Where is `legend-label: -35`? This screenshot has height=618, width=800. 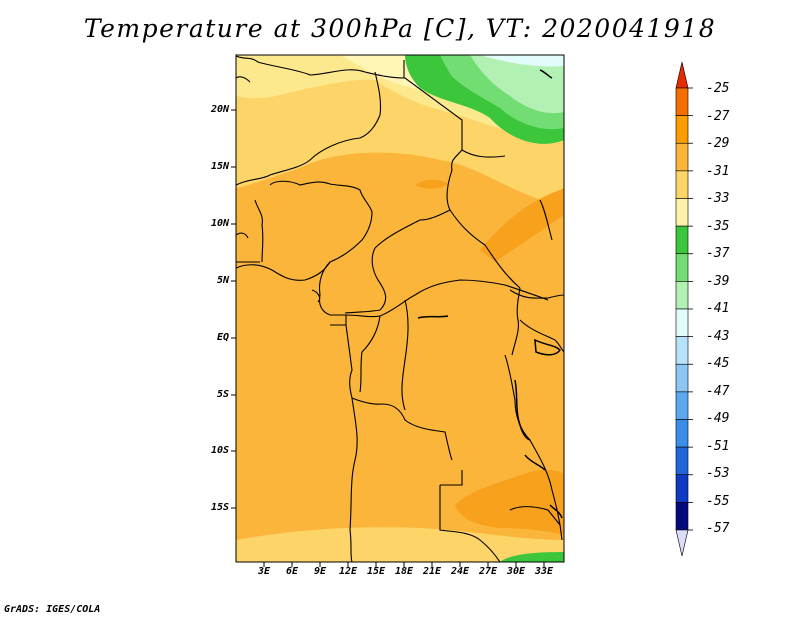
legend-label: -35 is located at coordinates (718, 226).